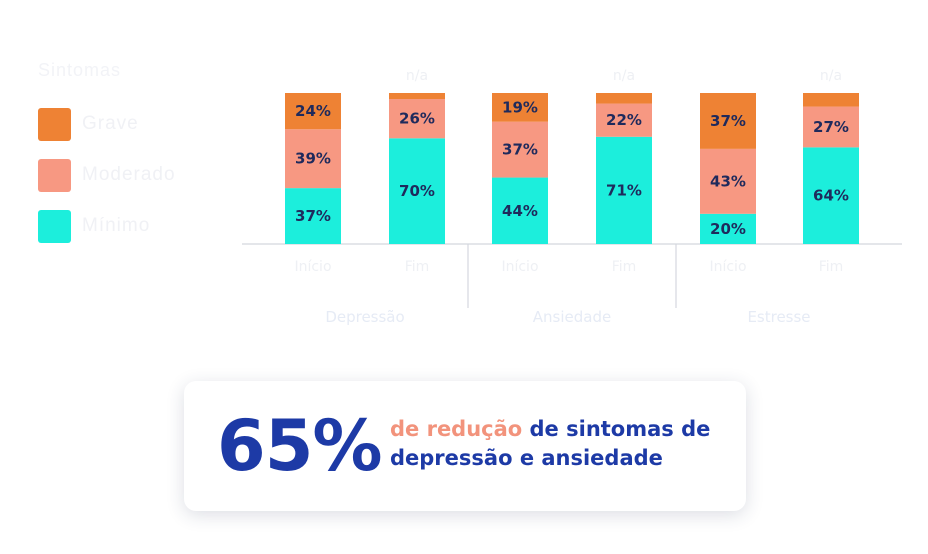  I want to click on bar-value-label: 43%, so click(728, 181).